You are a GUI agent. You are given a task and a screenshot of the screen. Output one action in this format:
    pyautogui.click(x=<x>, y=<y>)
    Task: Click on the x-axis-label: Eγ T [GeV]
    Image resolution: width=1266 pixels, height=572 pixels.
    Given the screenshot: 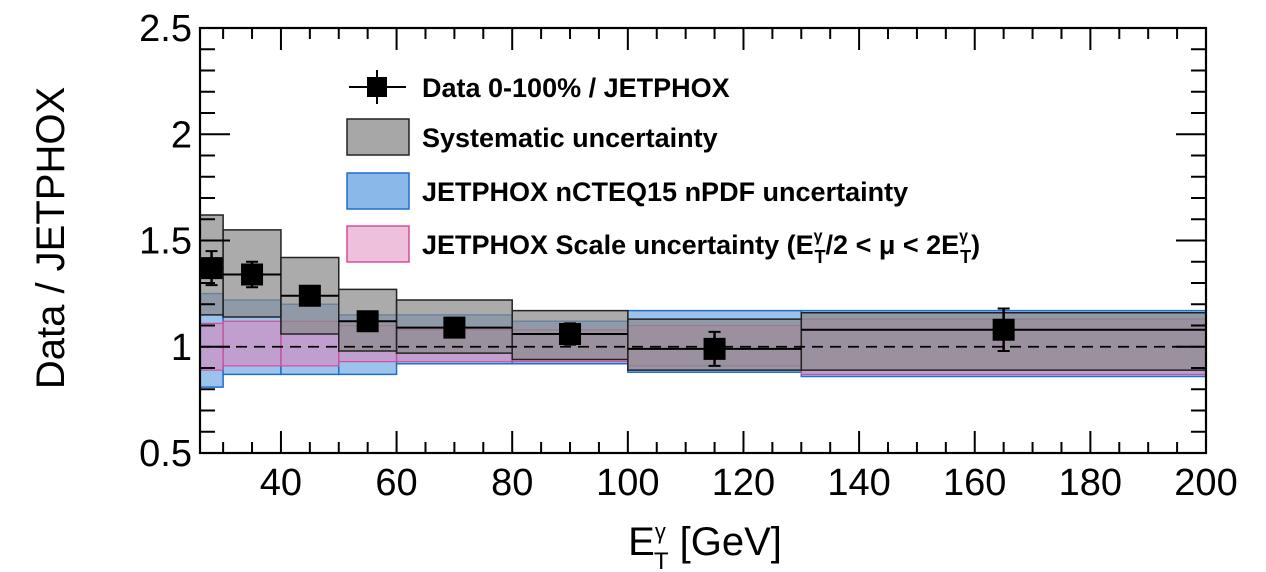 What is the action you would take?
    pyautogui.click(x=705, y=545)
    